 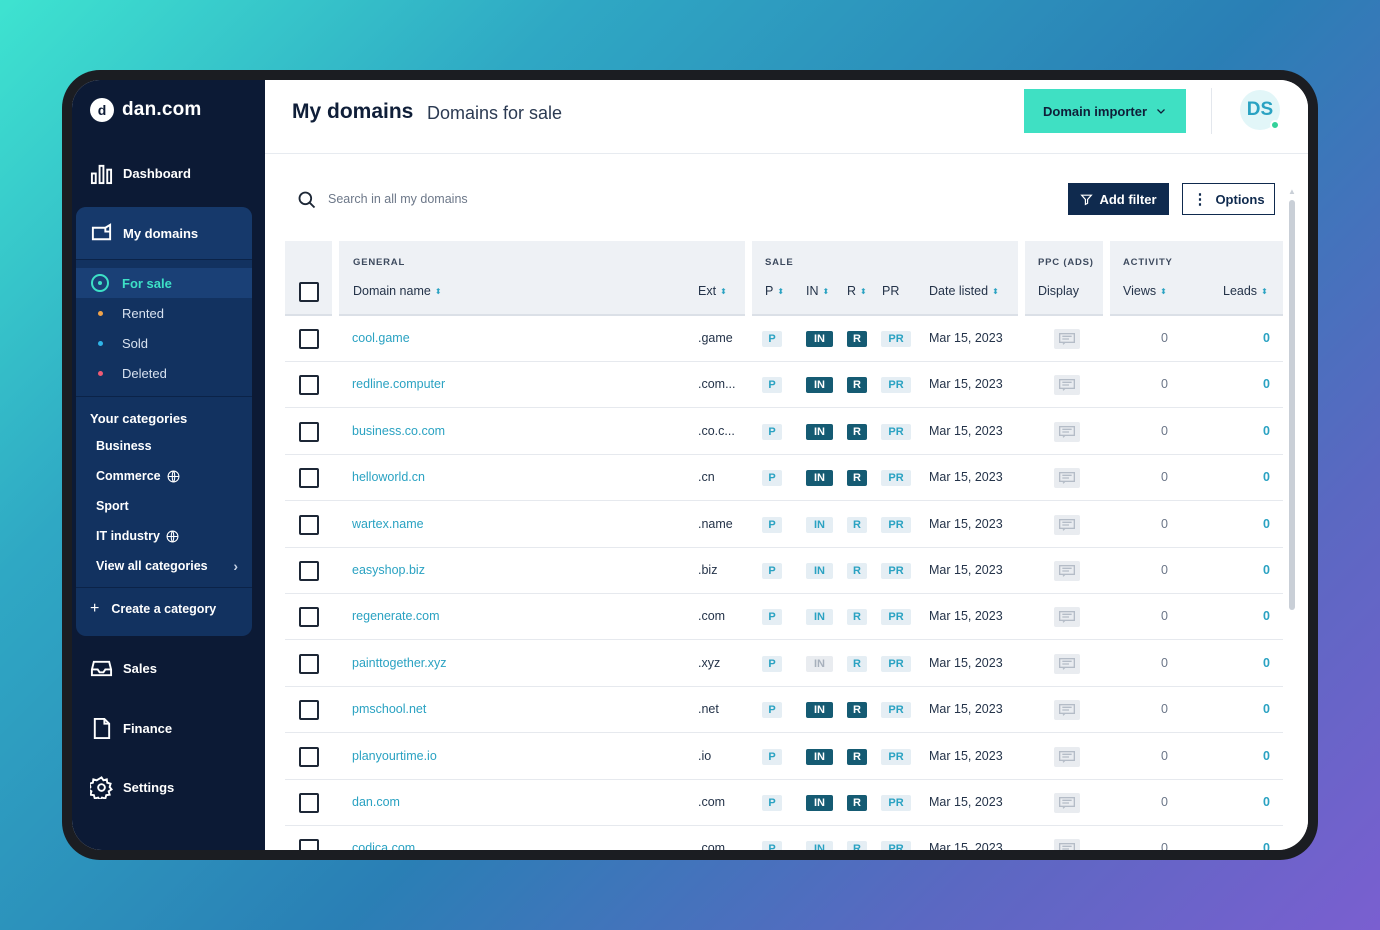 I want to click on category-business: Business, so click(x=164, y=446).